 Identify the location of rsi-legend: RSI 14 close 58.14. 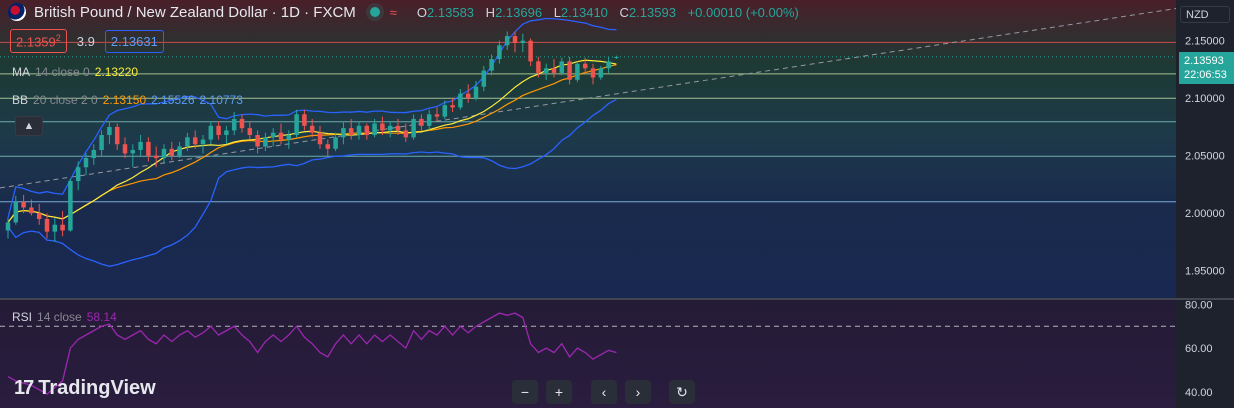
(64, 317).